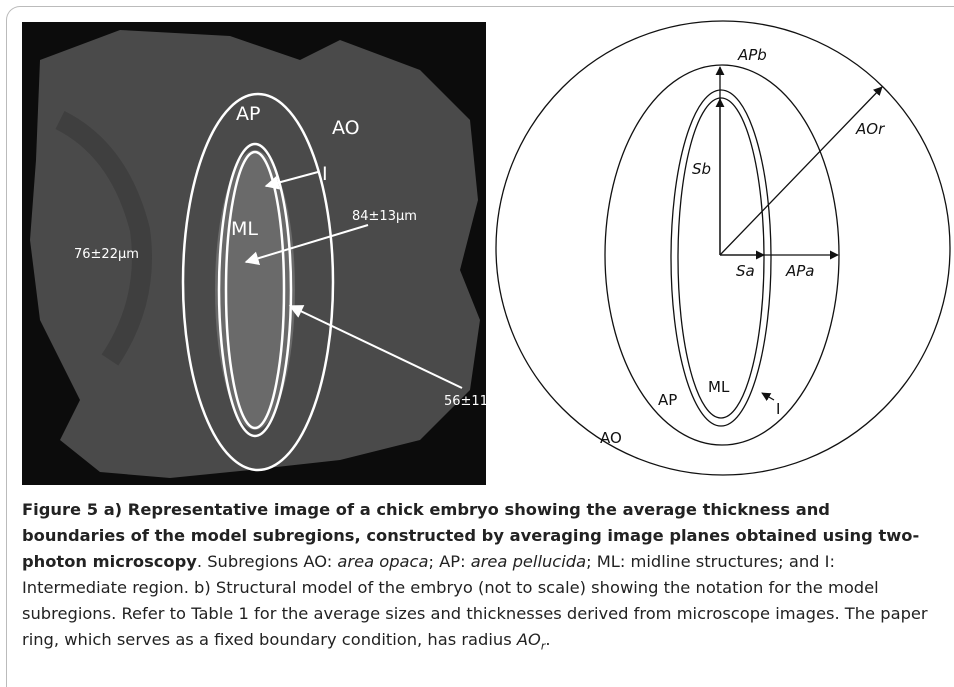 The width and height of the screenshot is (954, 687). What do you see at coordinates (548, 639) in the screenshot?
I see `caption-plain: .` at bounding box center [548, 639].